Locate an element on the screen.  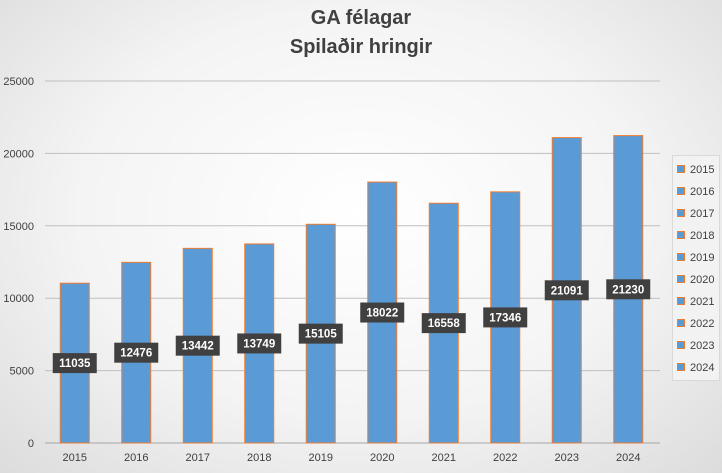
legend-label: 2022 is located at coordinates (702, 324).